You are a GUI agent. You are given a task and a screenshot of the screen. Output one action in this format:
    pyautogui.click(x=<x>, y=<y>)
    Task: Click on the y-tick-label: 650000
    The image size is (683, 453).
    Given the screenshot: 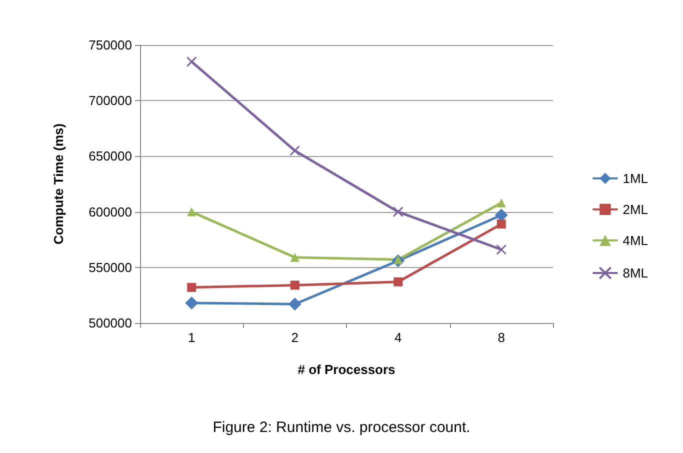 What is the action you would take?
    pyautogui.click(x=110, y=156)
    